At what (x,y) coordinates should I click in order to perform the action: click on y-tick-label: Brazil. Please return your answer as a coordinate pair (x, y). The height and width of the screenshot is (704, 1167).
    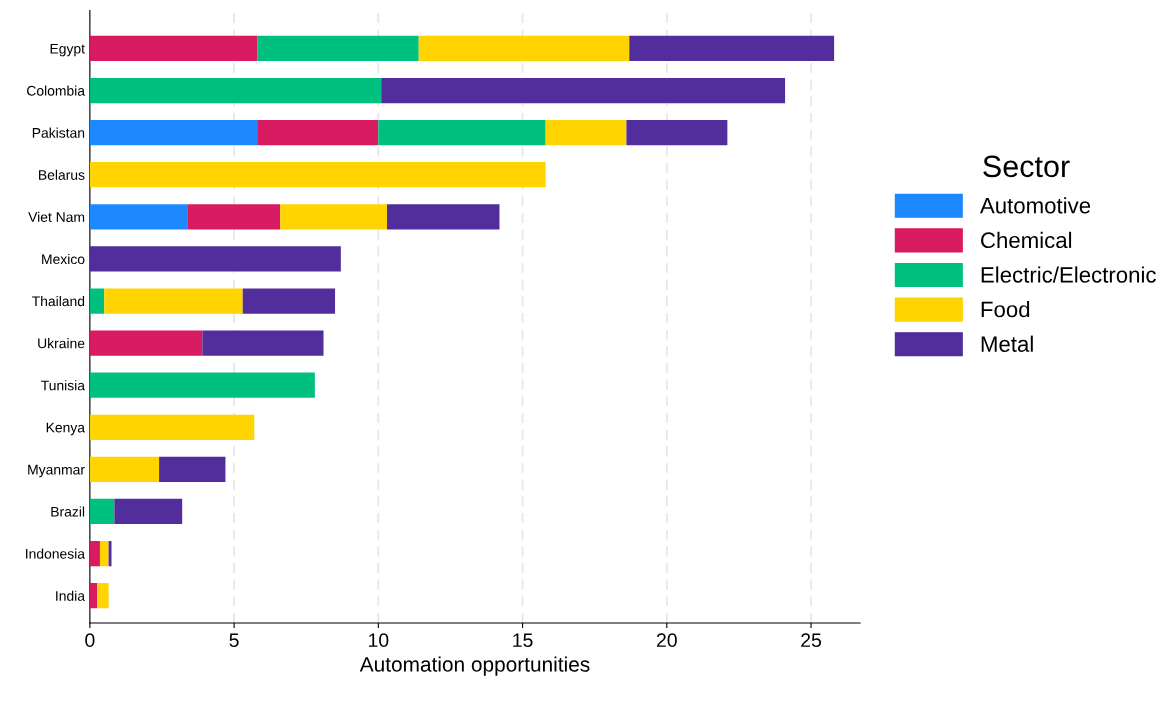
    Looking at the image, I should click on (68, 511).